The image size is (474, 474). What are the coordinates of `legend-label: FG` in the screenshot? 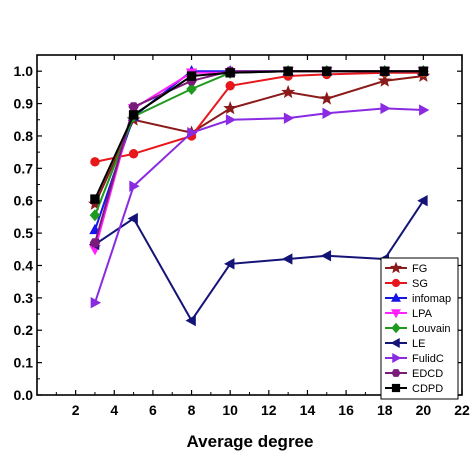 It's located at (419, 269).